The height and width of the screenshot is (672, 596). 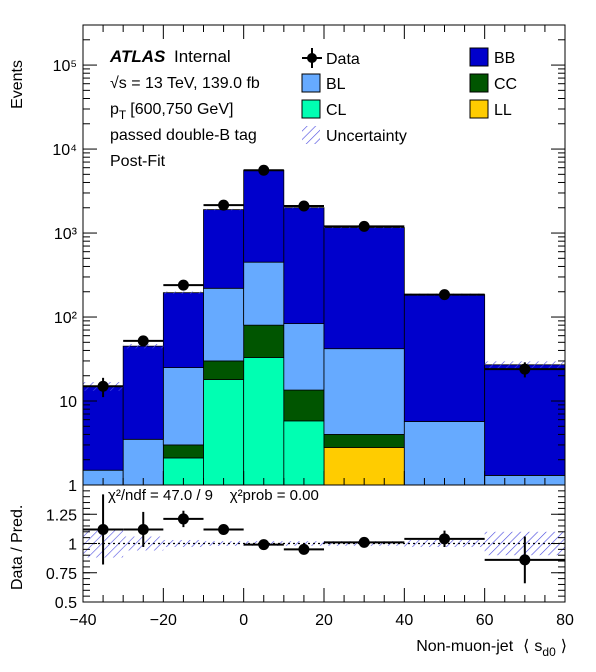 What do you see at coordinates (185, 83) in the screenshot?
I see `energy-label: √s = 13 TeV, 139.0 fb` at bounding box center [185, 83].